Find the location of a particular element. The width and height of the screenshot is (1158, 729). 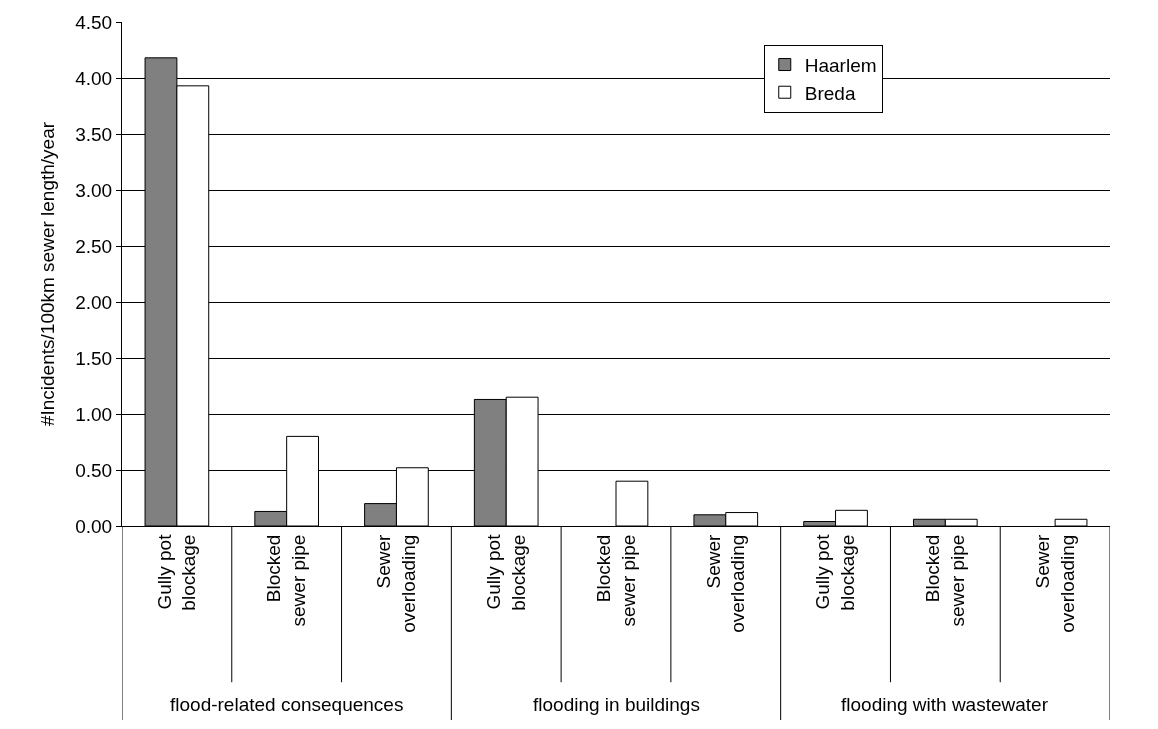

text: flooding with wastewater is located at coordinates (945, 704).